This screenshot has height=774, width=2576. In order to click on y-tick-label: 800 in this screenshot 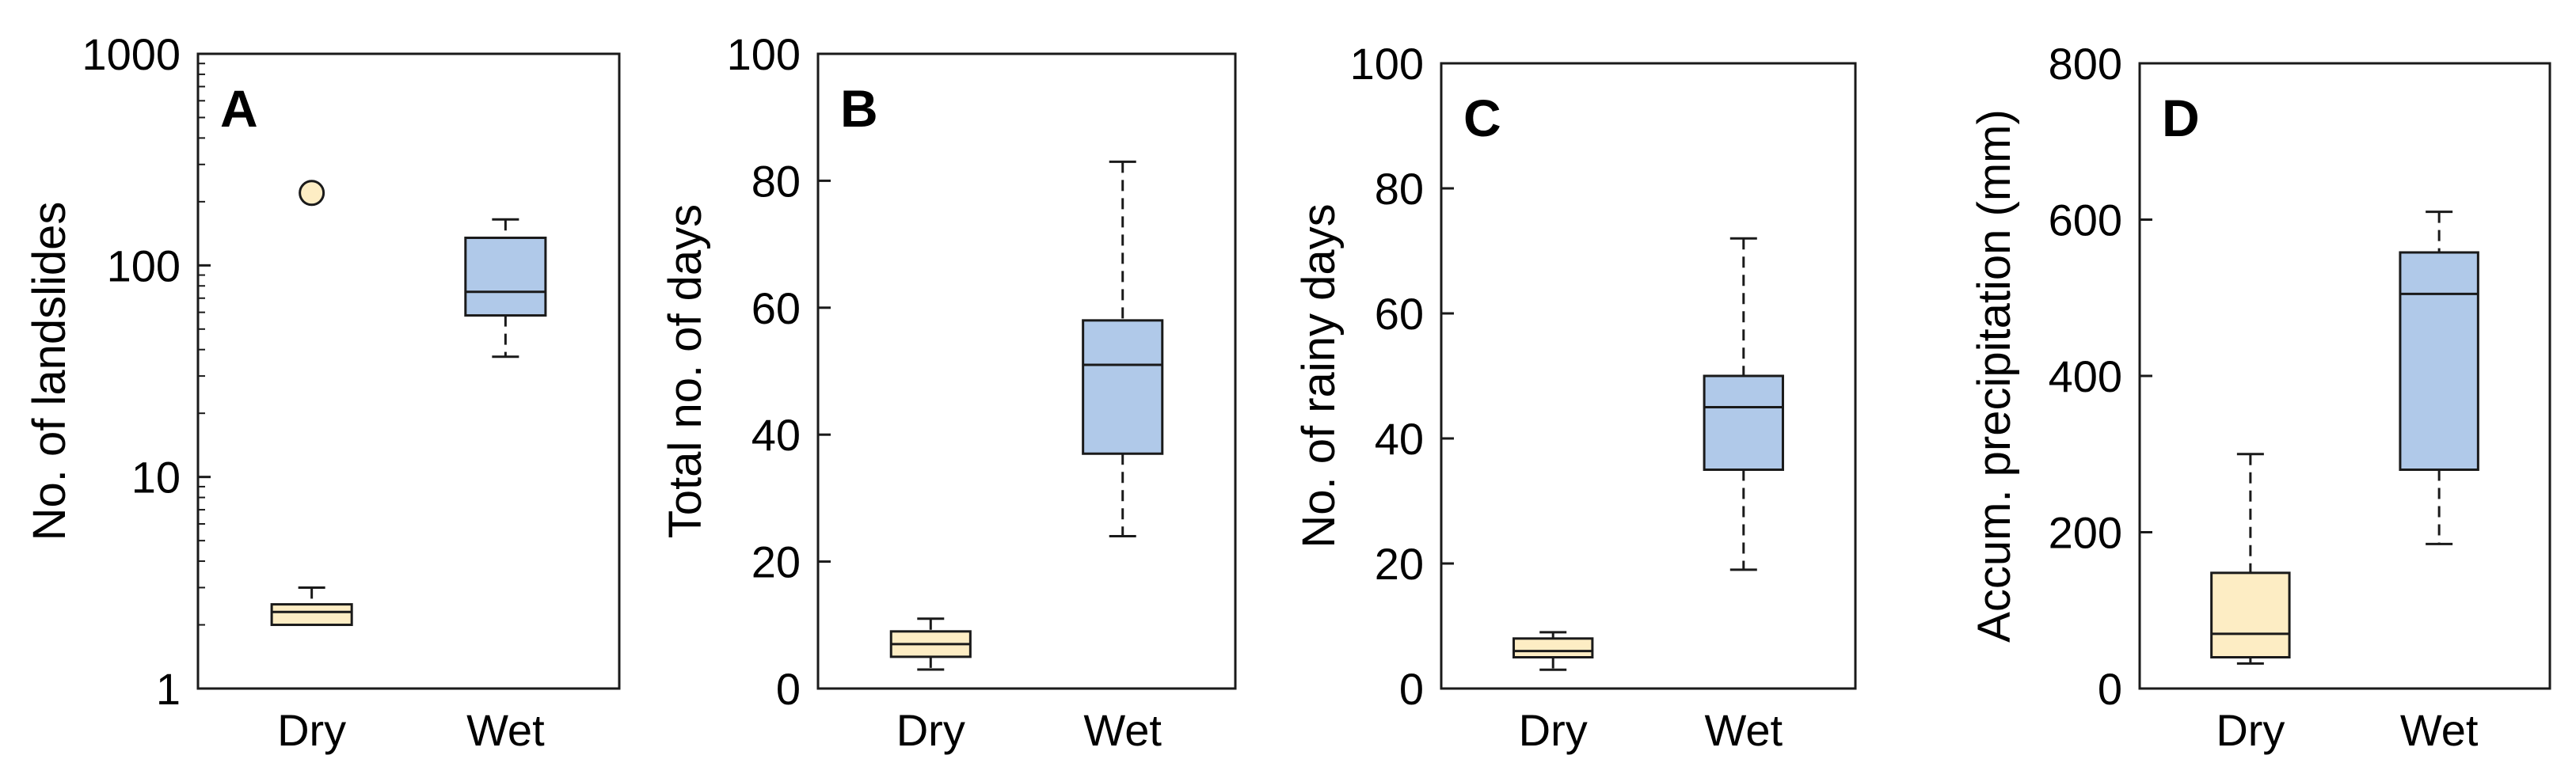, I will do `click(2085, 64)`.